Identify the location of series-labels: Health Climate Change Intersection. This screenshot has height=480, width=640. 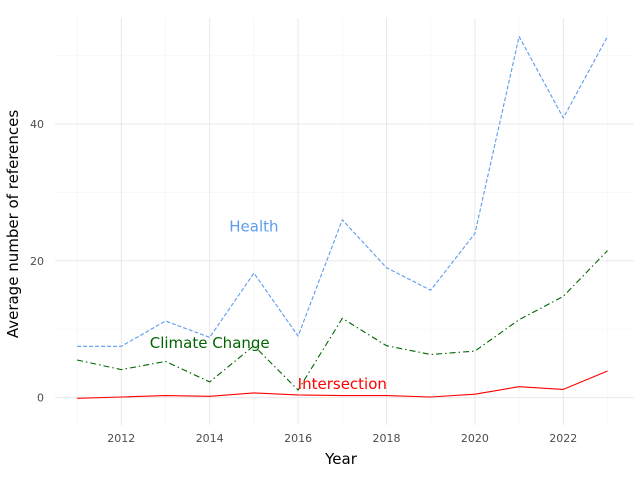
(268, 305).